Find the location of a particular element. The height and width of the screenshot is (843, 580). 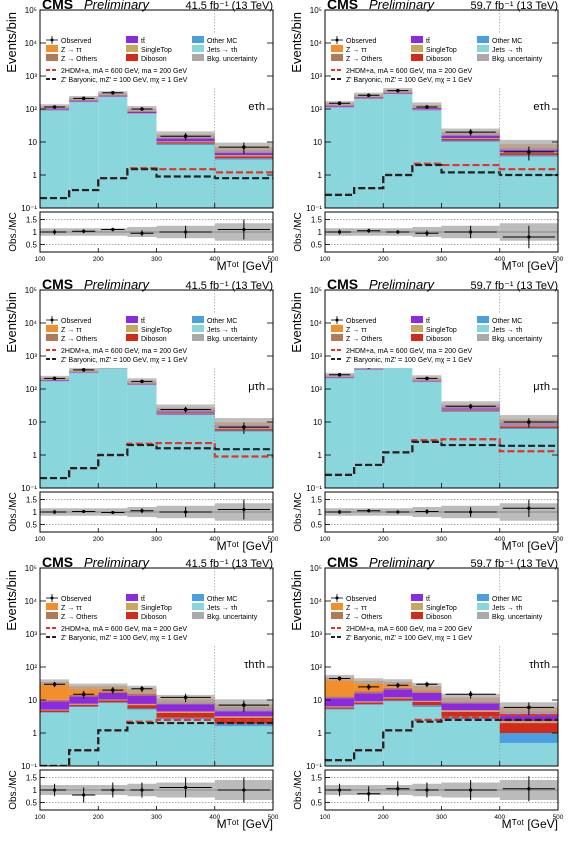

y-tick-label: 10³ is located at coordinates (316, 76).